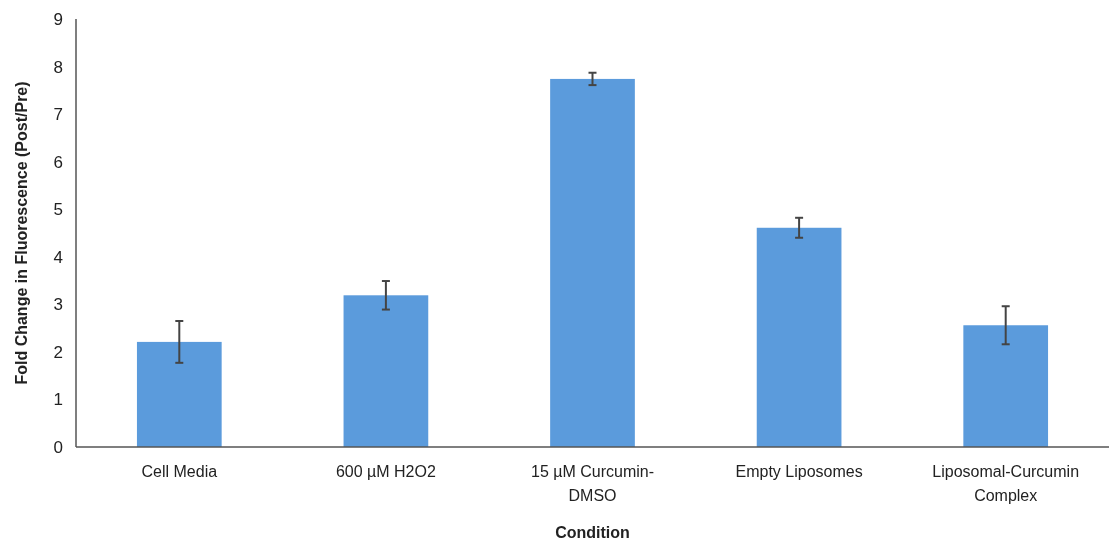  What do you see at coordinates (592, 532) in the screenshot?
I see `x-axis-title: Condition` at bounding box center [592, 532].